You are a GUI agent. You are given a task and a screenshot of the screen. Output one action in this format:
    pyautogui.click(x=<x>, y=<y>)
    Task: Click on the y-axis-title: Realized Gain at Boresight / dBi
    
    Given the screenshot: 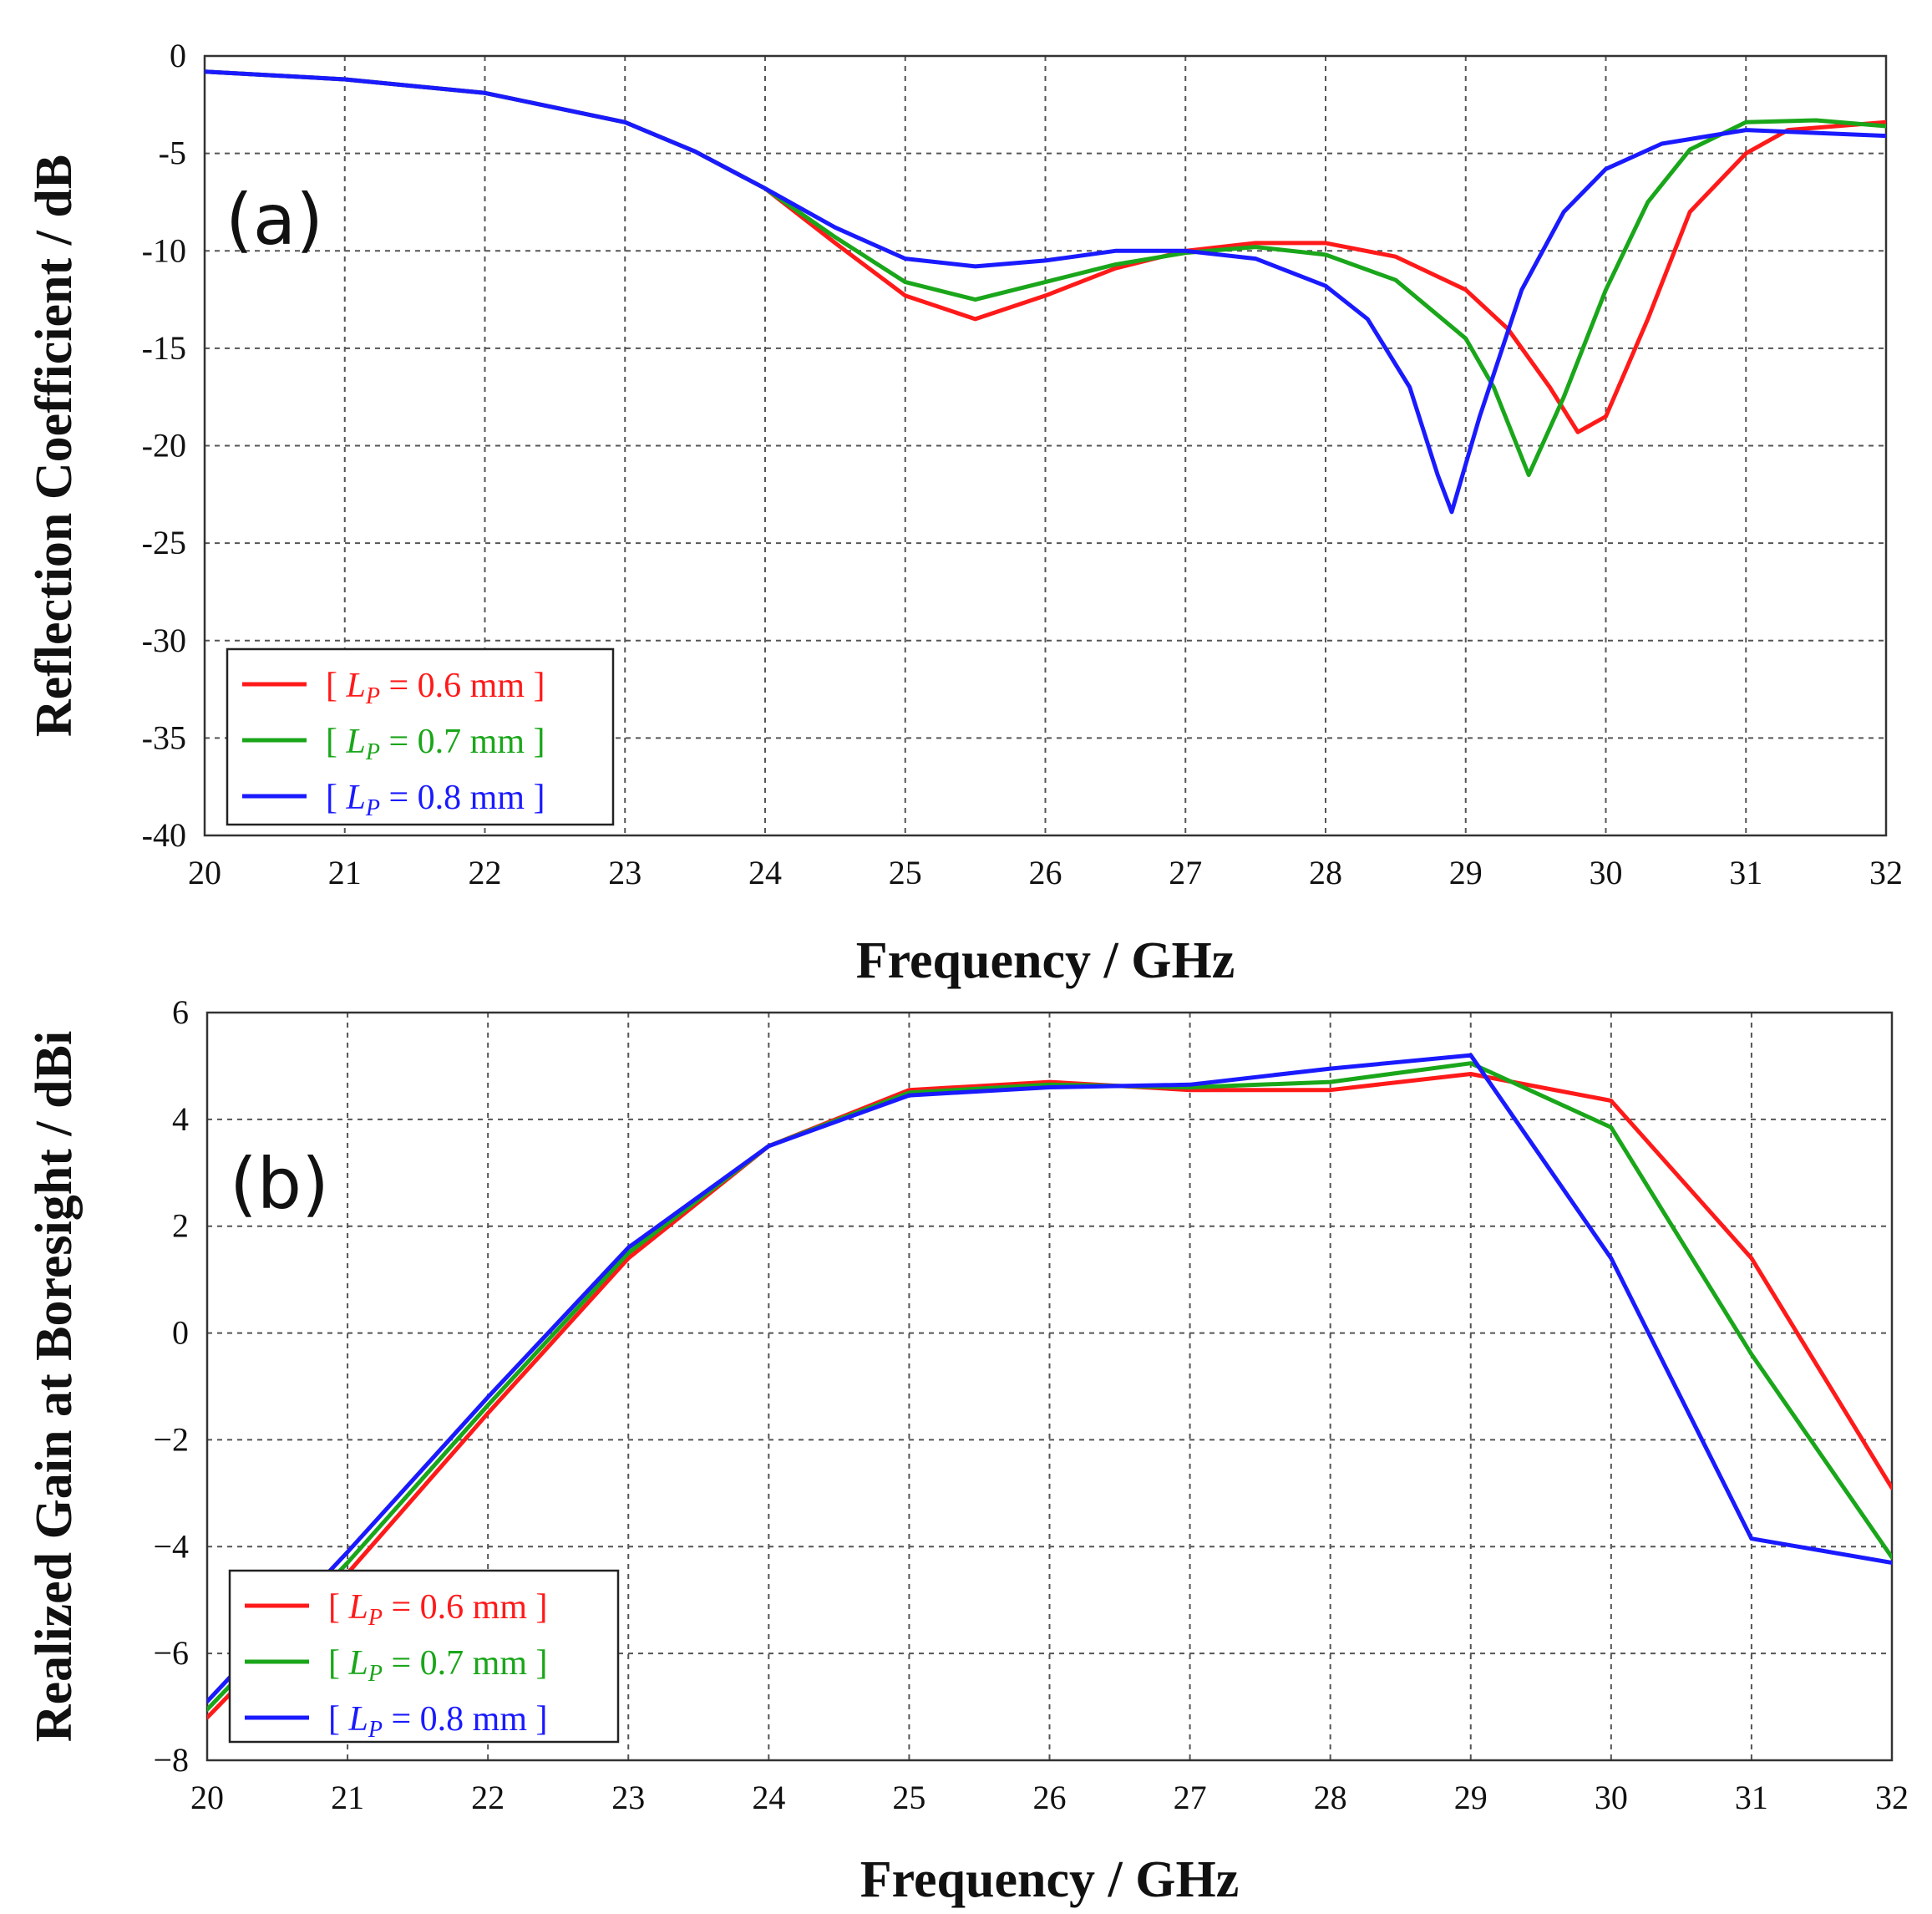 What is the action you would take?
    pyautogui.click(x=54, y=1387)
    